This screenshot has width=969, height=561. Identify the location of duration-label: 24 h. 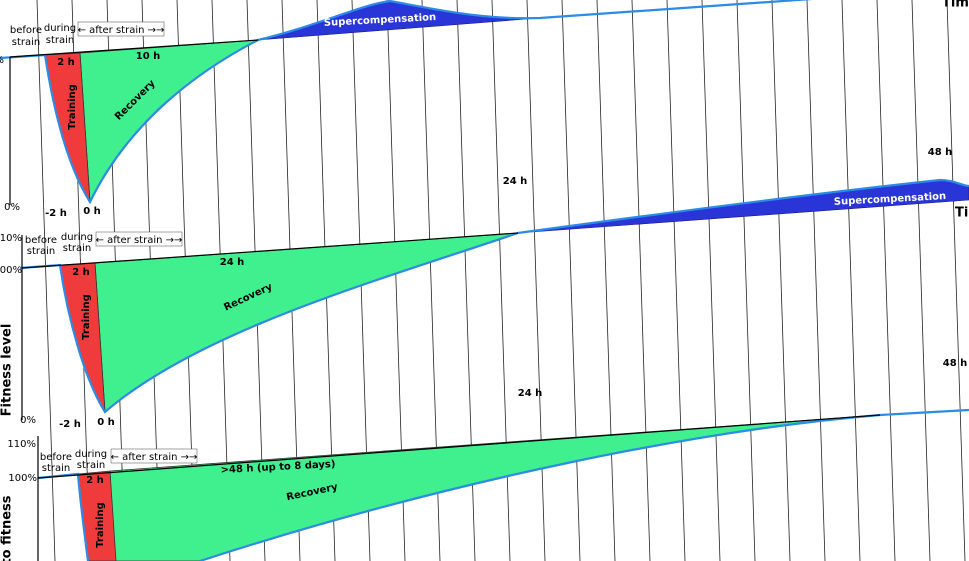
(232, 262).